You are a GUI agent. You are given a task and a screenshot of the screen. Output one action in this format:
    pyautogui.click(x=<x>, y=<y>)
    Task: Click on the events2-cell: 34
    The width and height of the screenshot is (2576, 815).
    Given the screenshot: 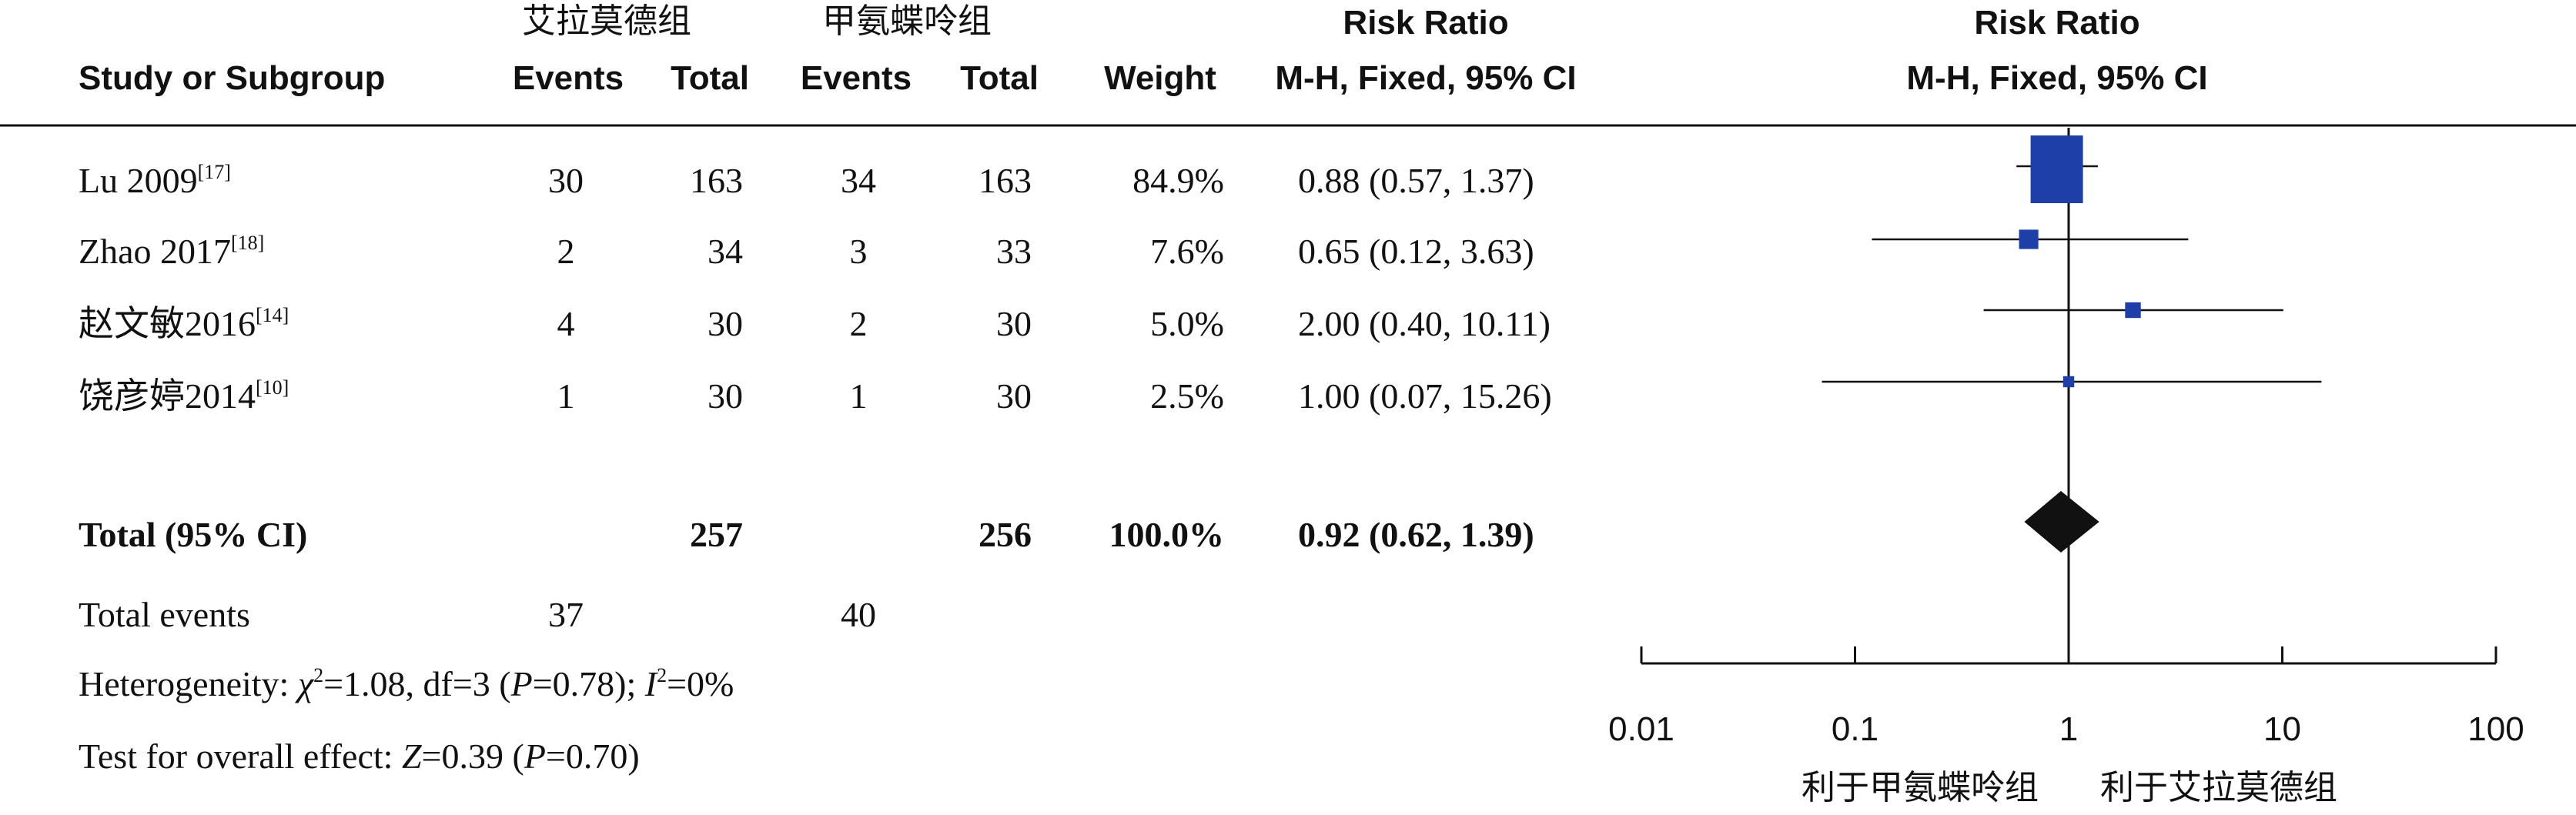 What is the action you would take?
    pyautogui.click(x=858, y=180)
    